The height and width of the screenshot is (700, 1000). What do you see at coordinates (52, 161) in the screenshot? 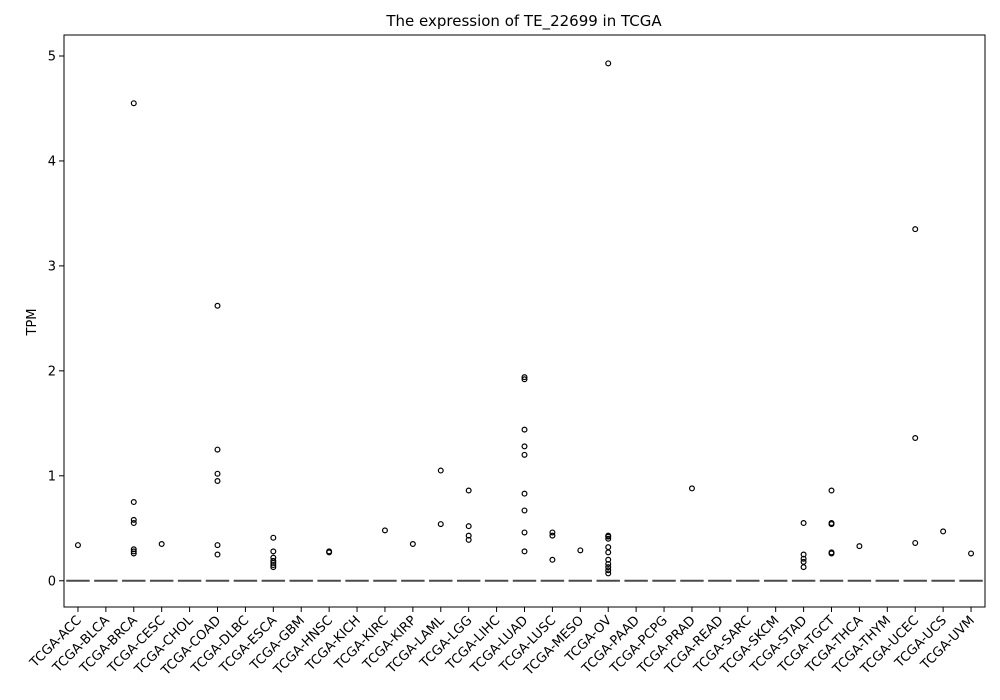
I see `y-tick-label: 4` at bounding box center [52, 161].